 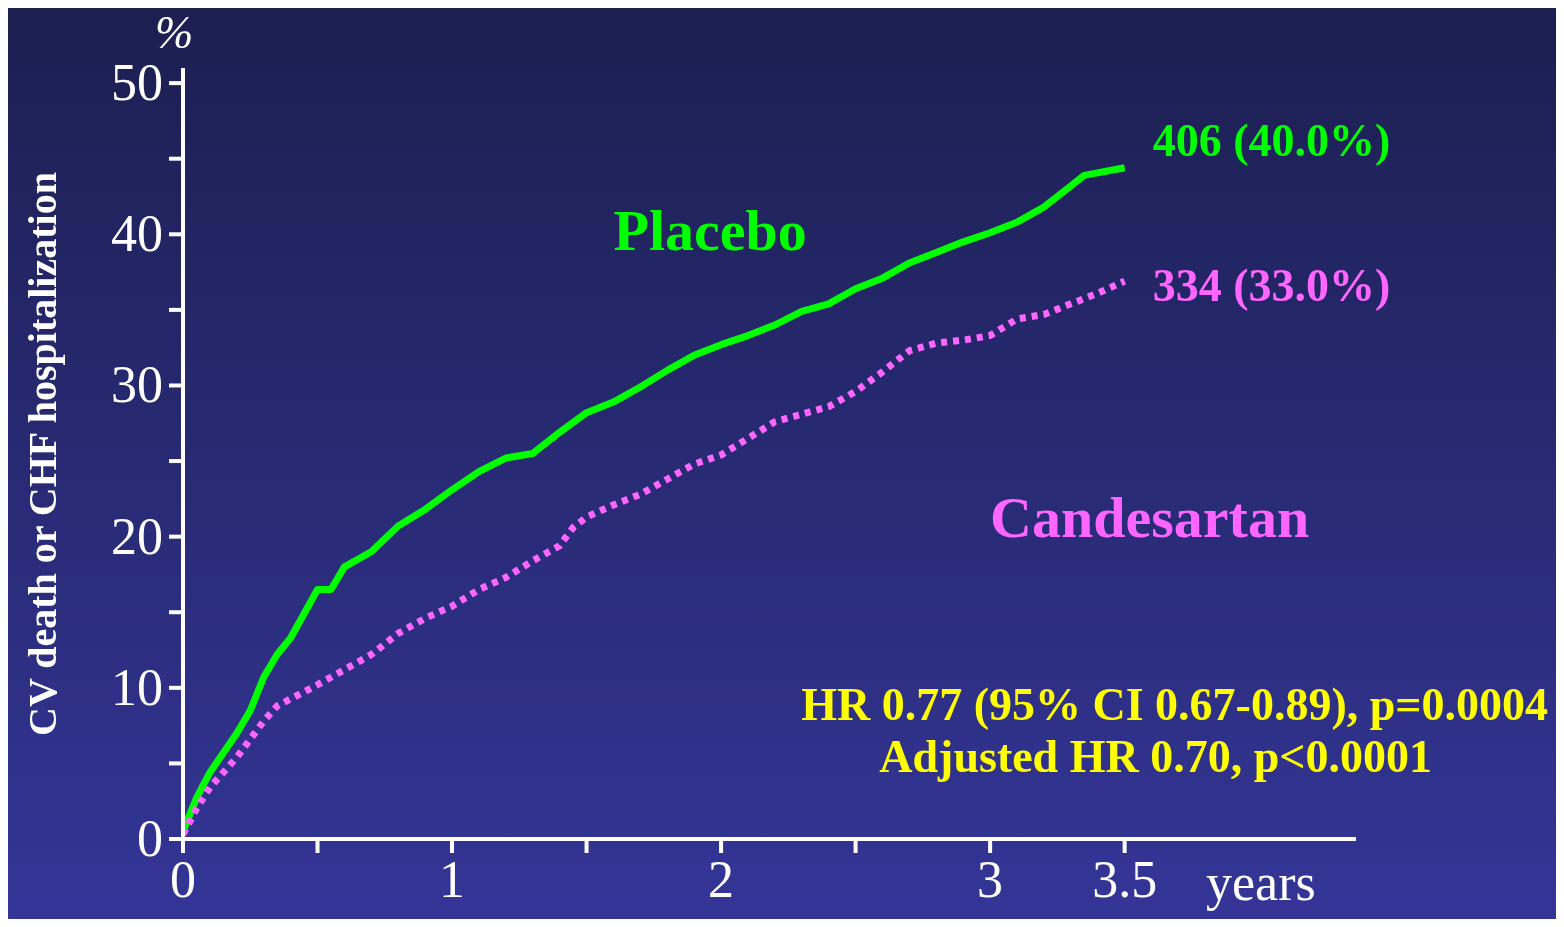 I want to click on annotation: 406 (40.0%), so click(x=1271, y=140).